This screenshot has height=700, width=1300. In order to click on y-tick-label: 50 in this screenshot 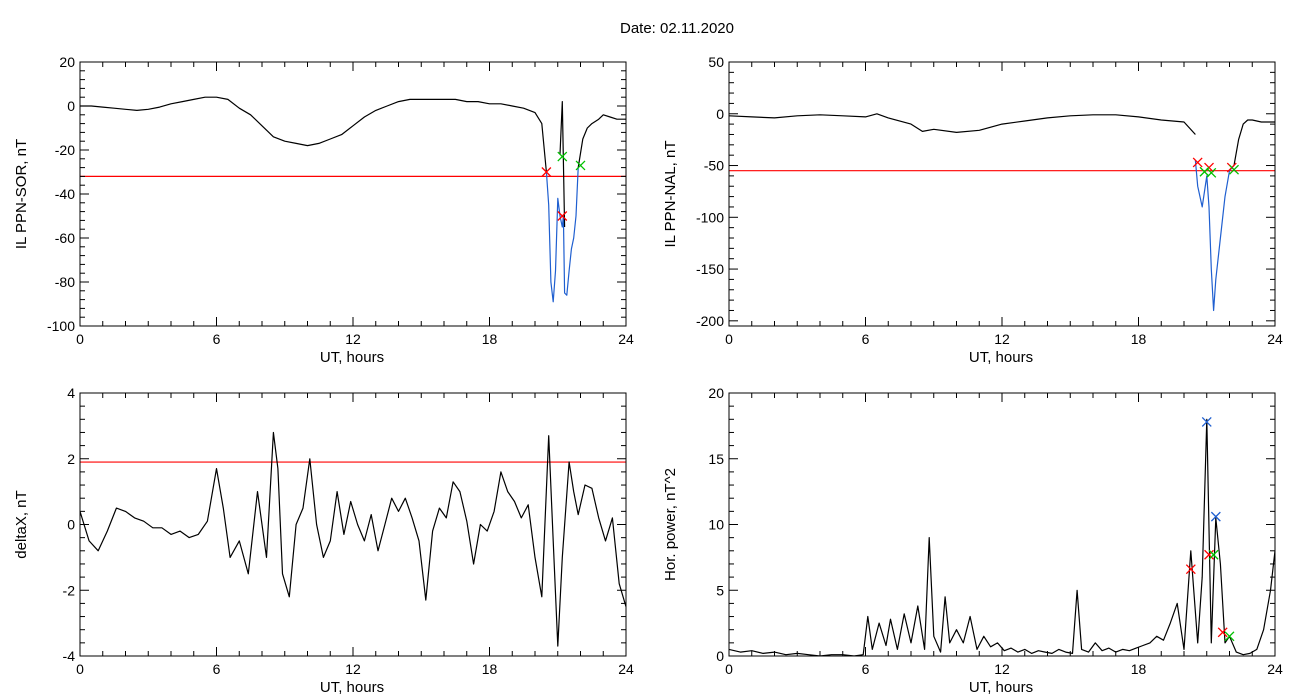, I will do `click(716, 62)`.